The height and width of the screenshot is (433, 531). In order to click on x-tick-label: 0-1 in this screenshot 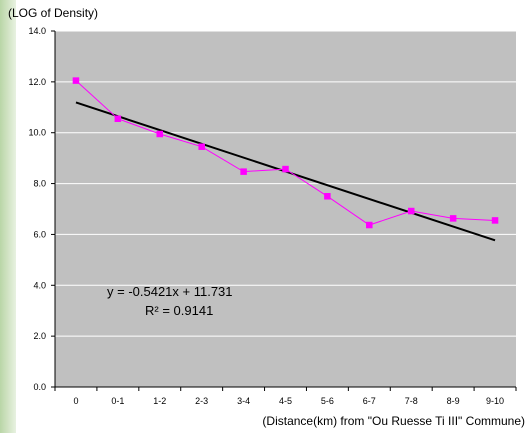, I will do `click(117, 401)`.